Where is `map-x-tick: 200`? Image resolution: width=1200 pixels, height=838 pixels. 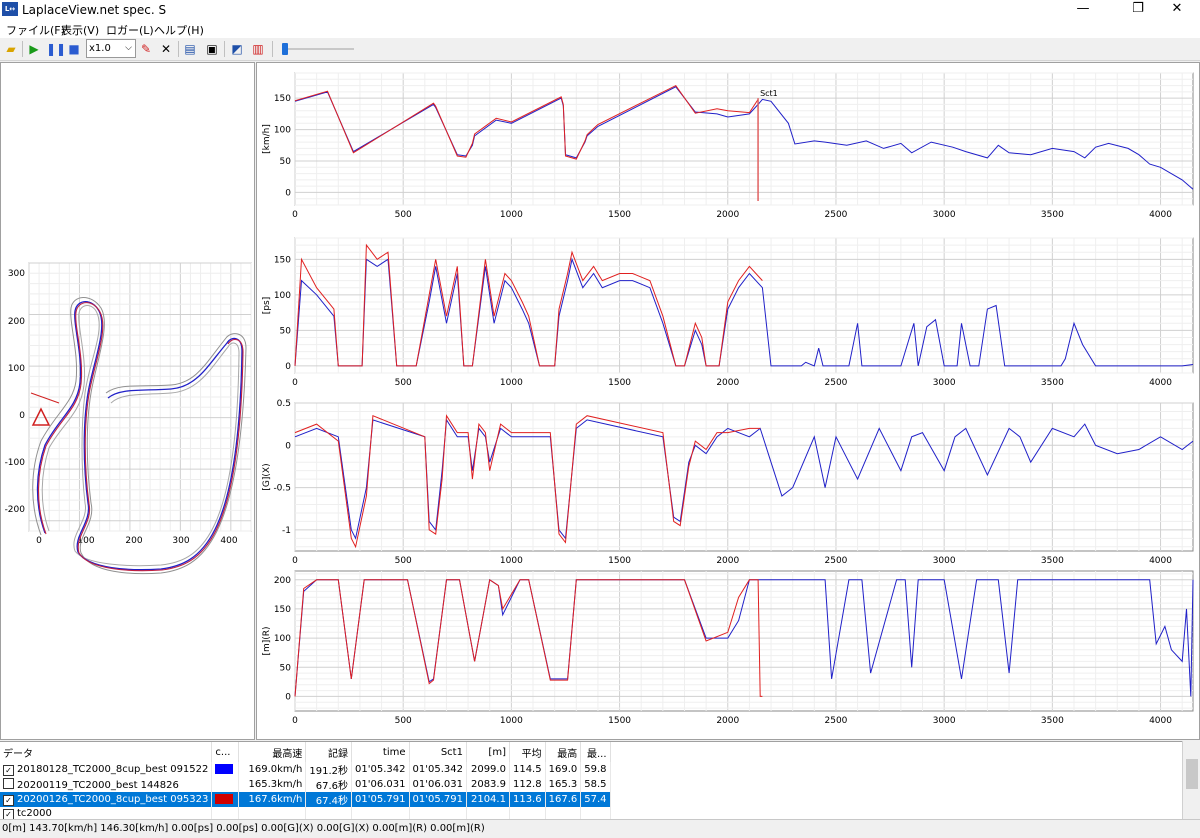 map-x-tick: 200 is located at coordinates (133, 541).